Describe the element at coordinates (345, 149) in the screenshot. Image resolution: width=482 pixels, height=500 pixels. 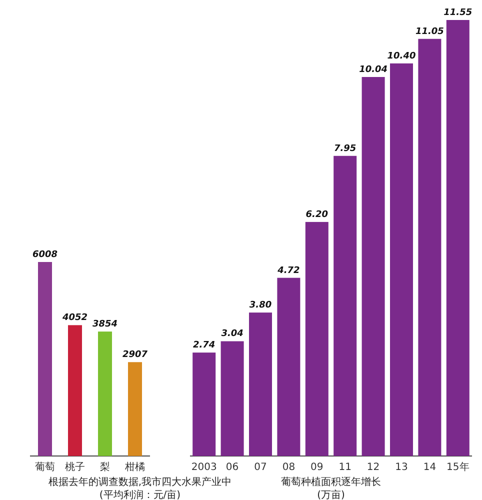
I see `data-label: 7.95` at that location.